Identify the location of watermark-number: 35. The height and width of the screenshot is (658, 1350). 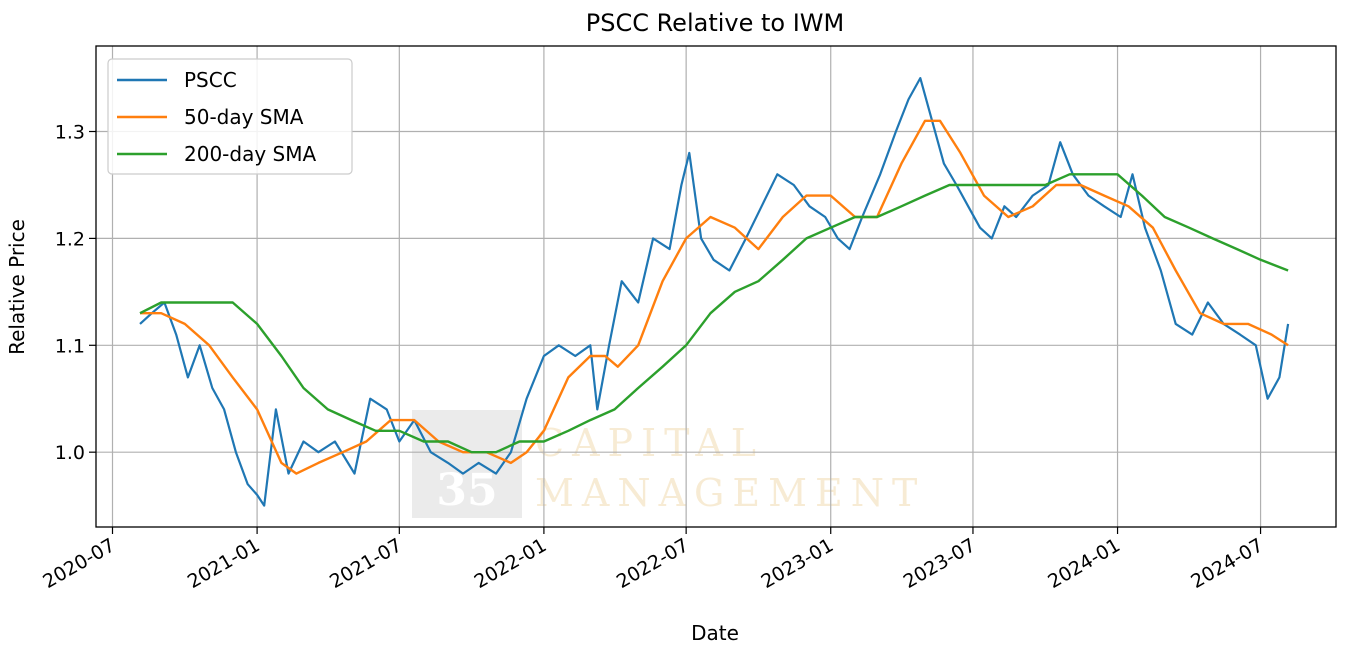
(466, 490).